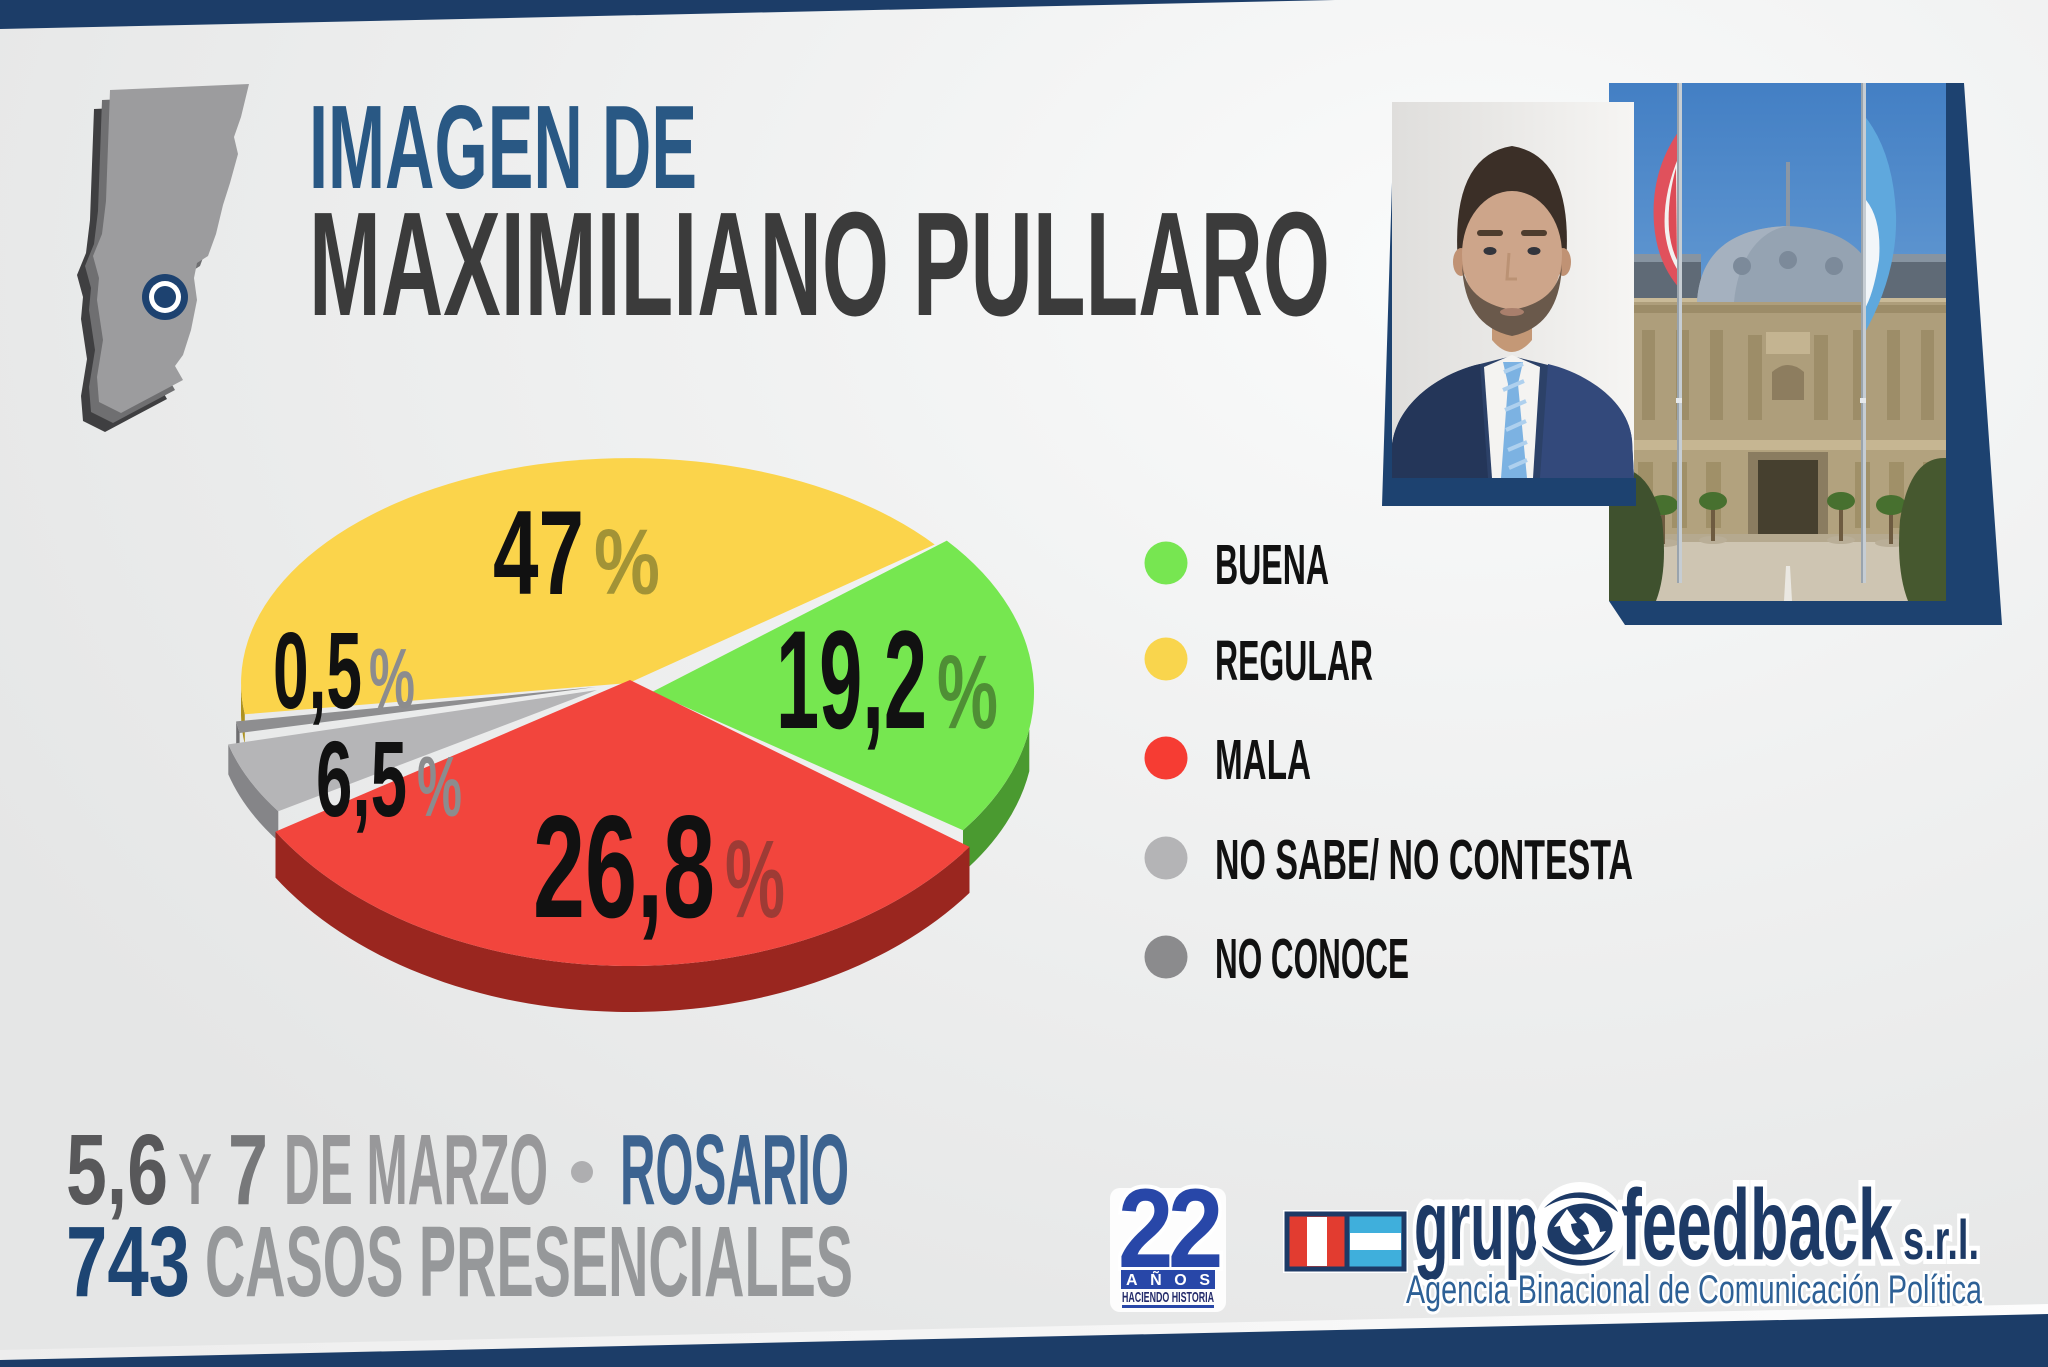  Describe the element at coordinates (1757, 1225) in the screenshot. I see `svg-text: feedback` at that location.